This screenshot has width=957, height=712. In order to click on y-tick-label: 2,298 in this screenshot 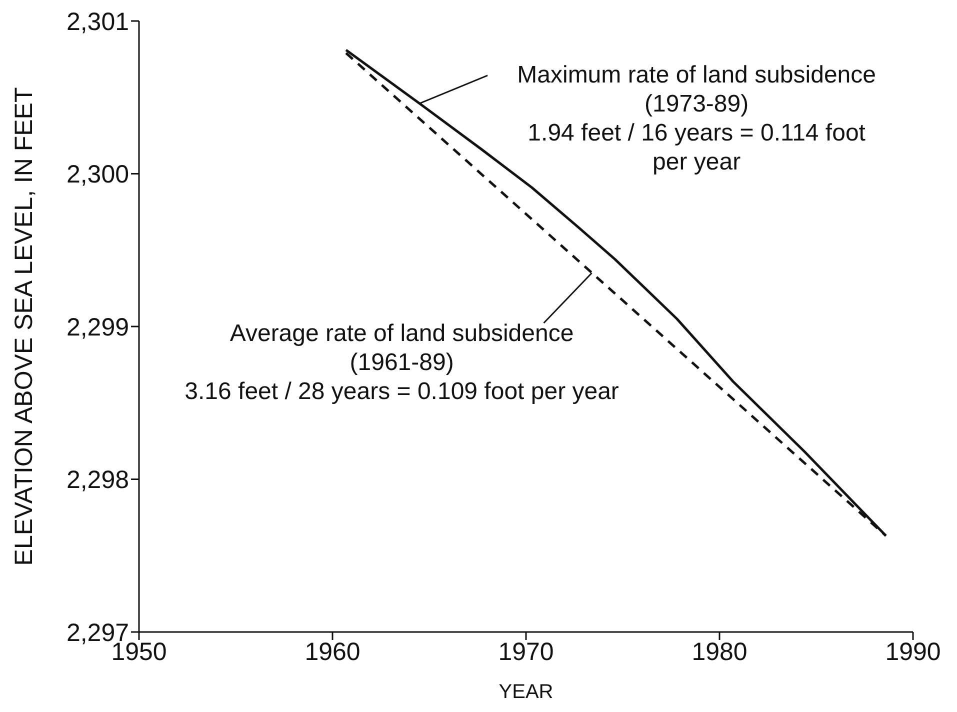, I will do `click(97, 480)`.